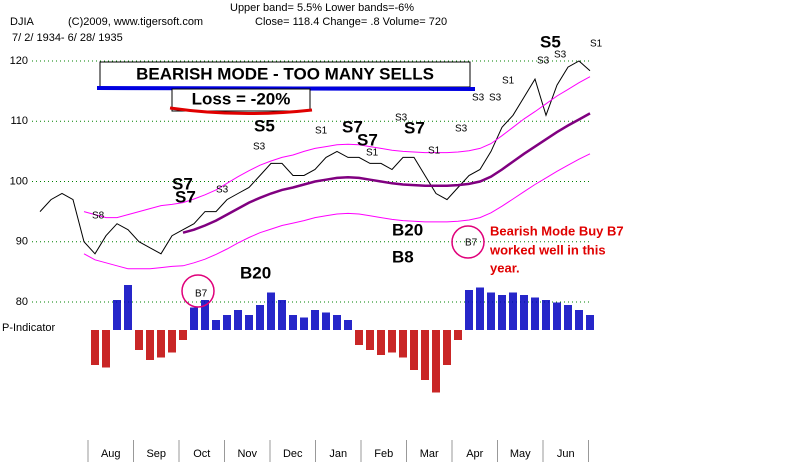 The image size is (800, 471). I want to click on loss-box, so click(241, 100).